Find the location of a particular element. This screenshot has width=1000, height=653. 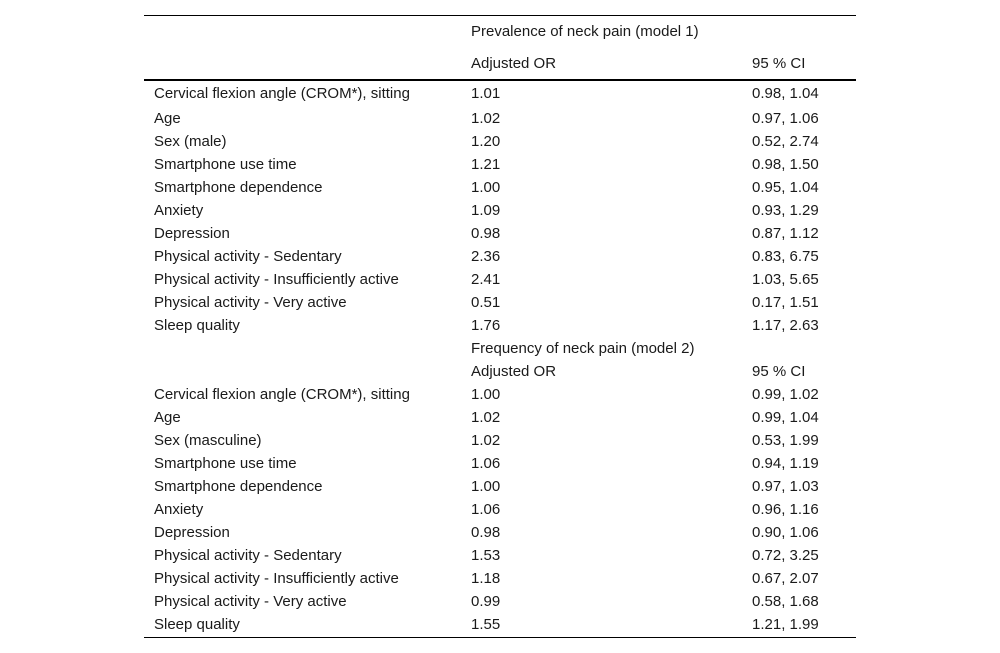

adjusted-or-value: 0.51 is located at coordinates (486, 302).